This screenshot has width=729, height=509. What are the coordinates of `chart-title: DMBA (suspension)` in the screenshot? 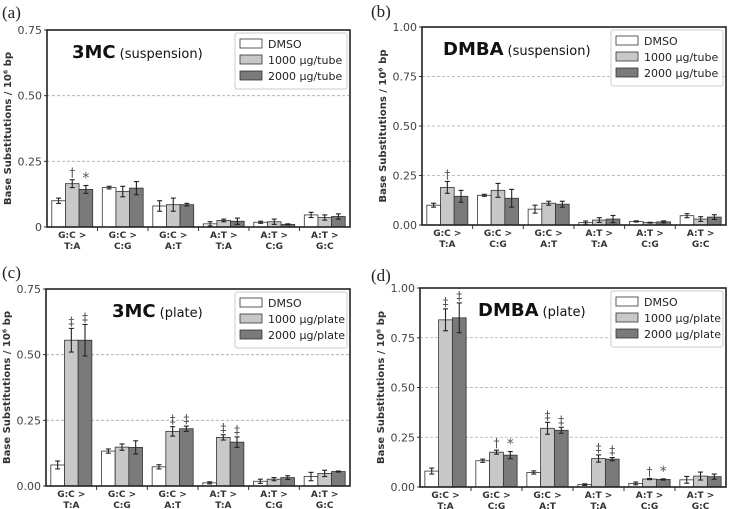 It's located at (517, 49).